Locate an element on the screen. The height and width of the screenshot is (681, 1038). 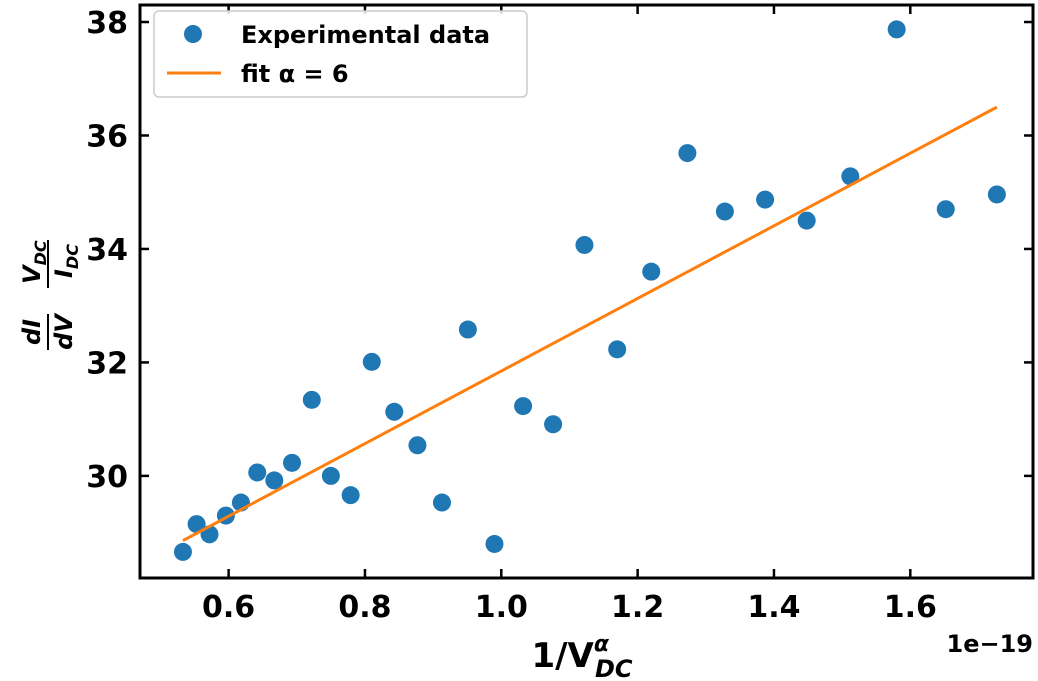
x-tick-label: 1.6 is located at coordinates (910, 607).